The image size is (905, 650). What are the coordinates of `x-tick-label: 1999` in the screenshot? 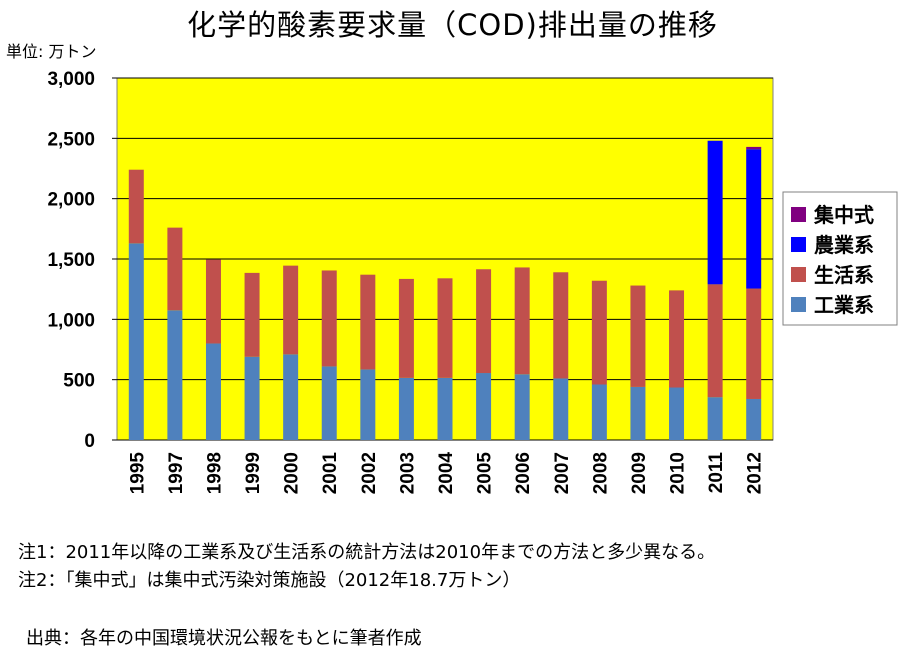 It's located at (253, 473).